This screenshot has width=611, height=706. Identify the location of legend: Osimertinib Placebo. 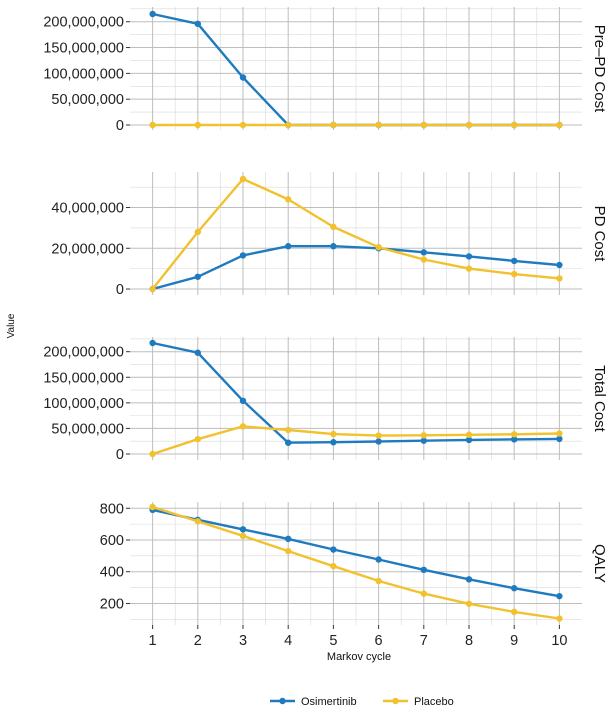
(362, 701).